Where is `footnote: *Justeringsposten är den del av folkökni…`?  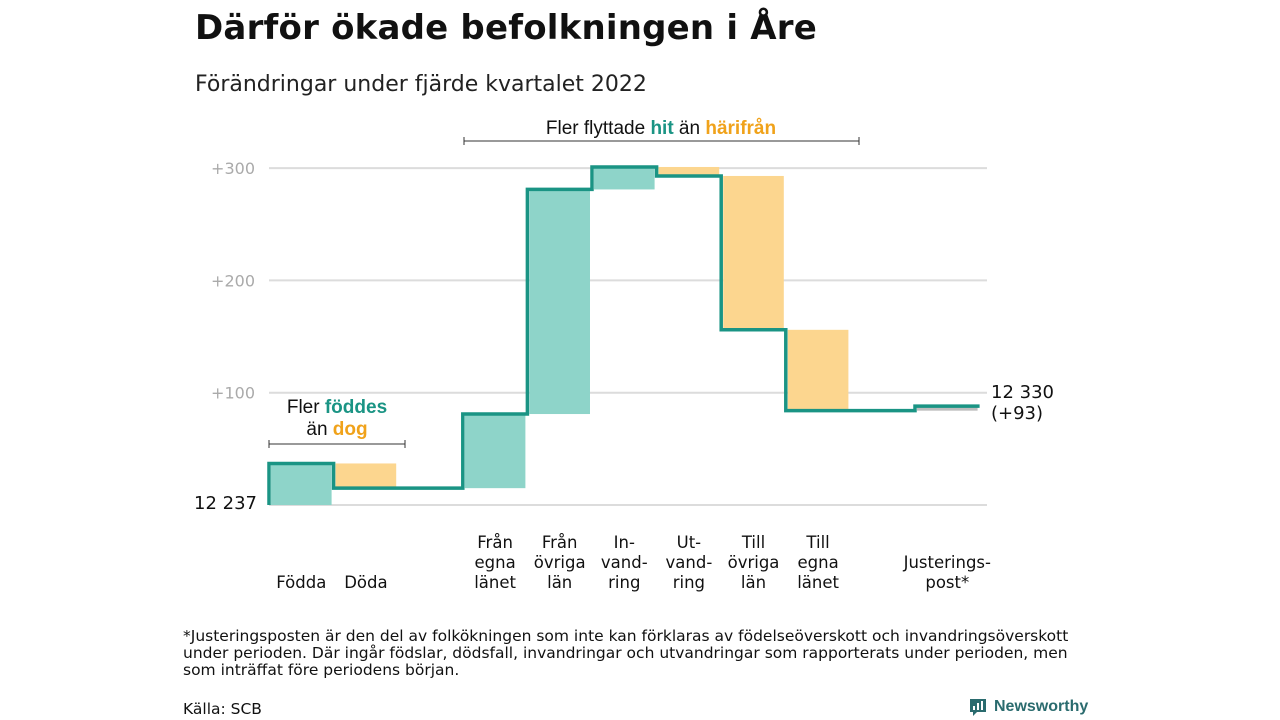
footnote: *Justeringsposten är den del av folkökni… is located at coordinates (626, 653).